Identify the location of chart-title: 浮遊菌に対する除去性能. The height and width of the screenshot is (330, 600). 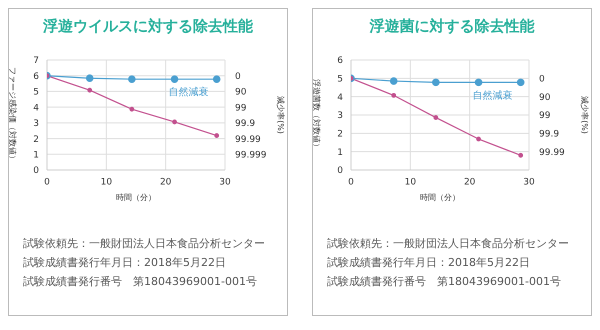
(452, 26).